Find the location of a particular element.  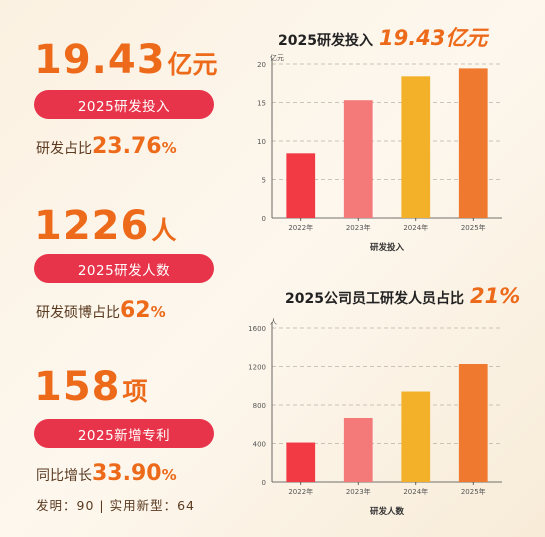

chart1-y-tick: 15 is located at coordinates (261, 104).